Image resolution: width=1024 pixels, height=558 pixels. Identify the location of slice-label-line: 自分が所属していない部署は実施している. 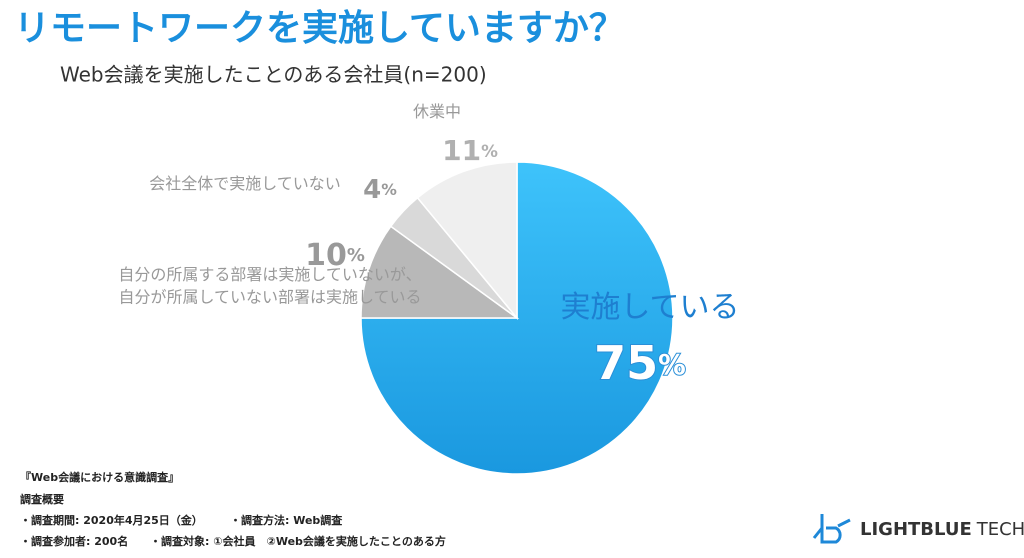
(269, 296).